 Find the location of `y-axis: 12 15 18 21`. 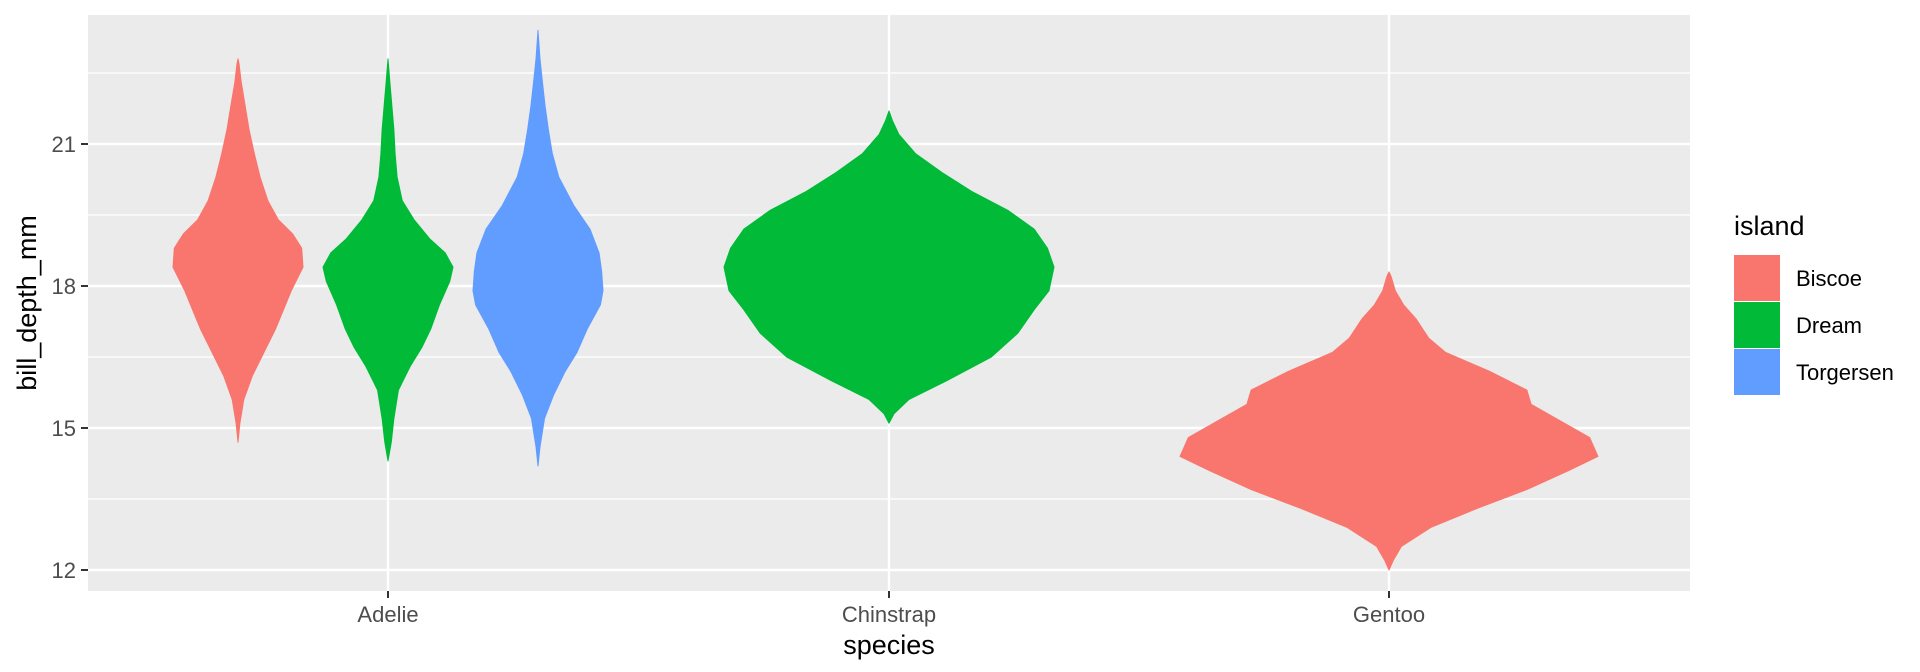

y-axis: 12 15 18 21 is located at coordinates (70, 357).